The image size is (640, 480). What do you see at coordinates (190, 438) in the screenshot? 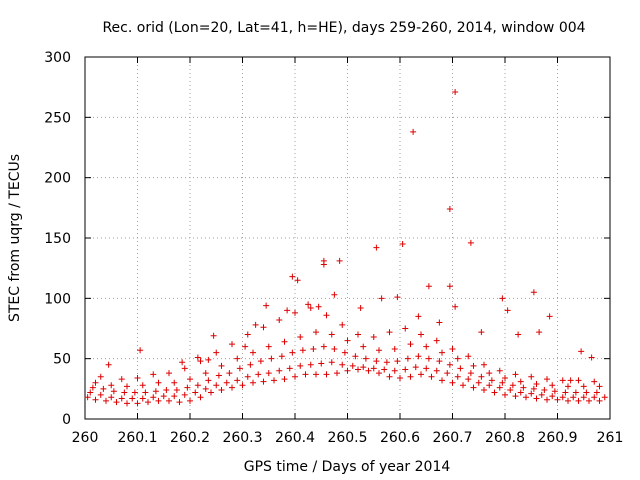
I see `x-tick-label: 260.2` at bounding box center [190, 438].